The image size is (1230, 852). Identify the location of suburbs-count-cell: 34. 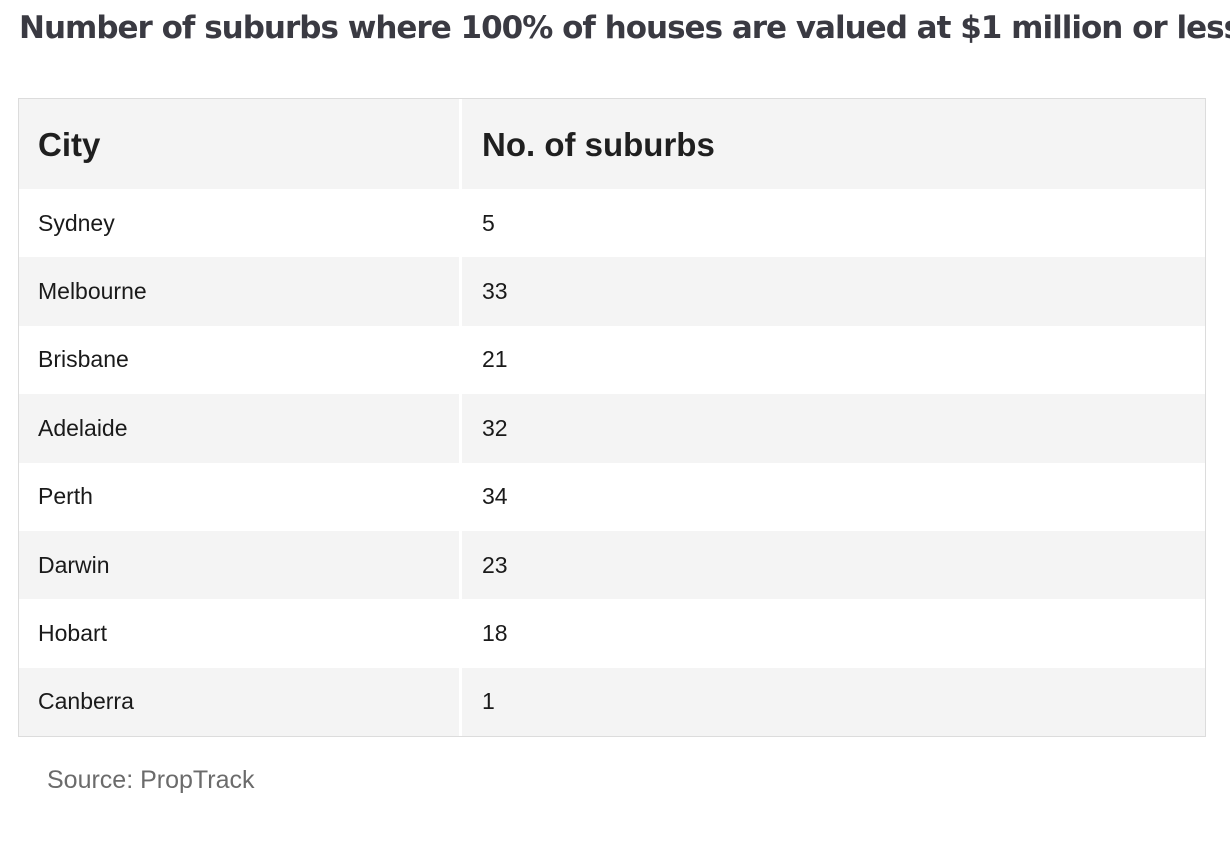
(495, 496).